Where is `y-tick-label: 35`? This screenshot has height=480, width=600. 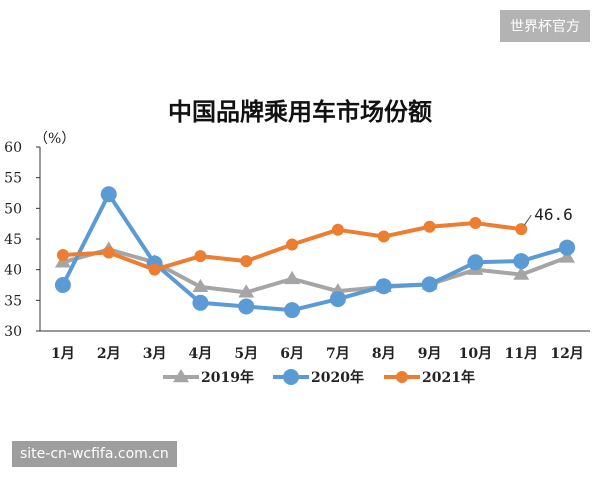
y-tick-label: 35 is located at coordinates (13, 301).